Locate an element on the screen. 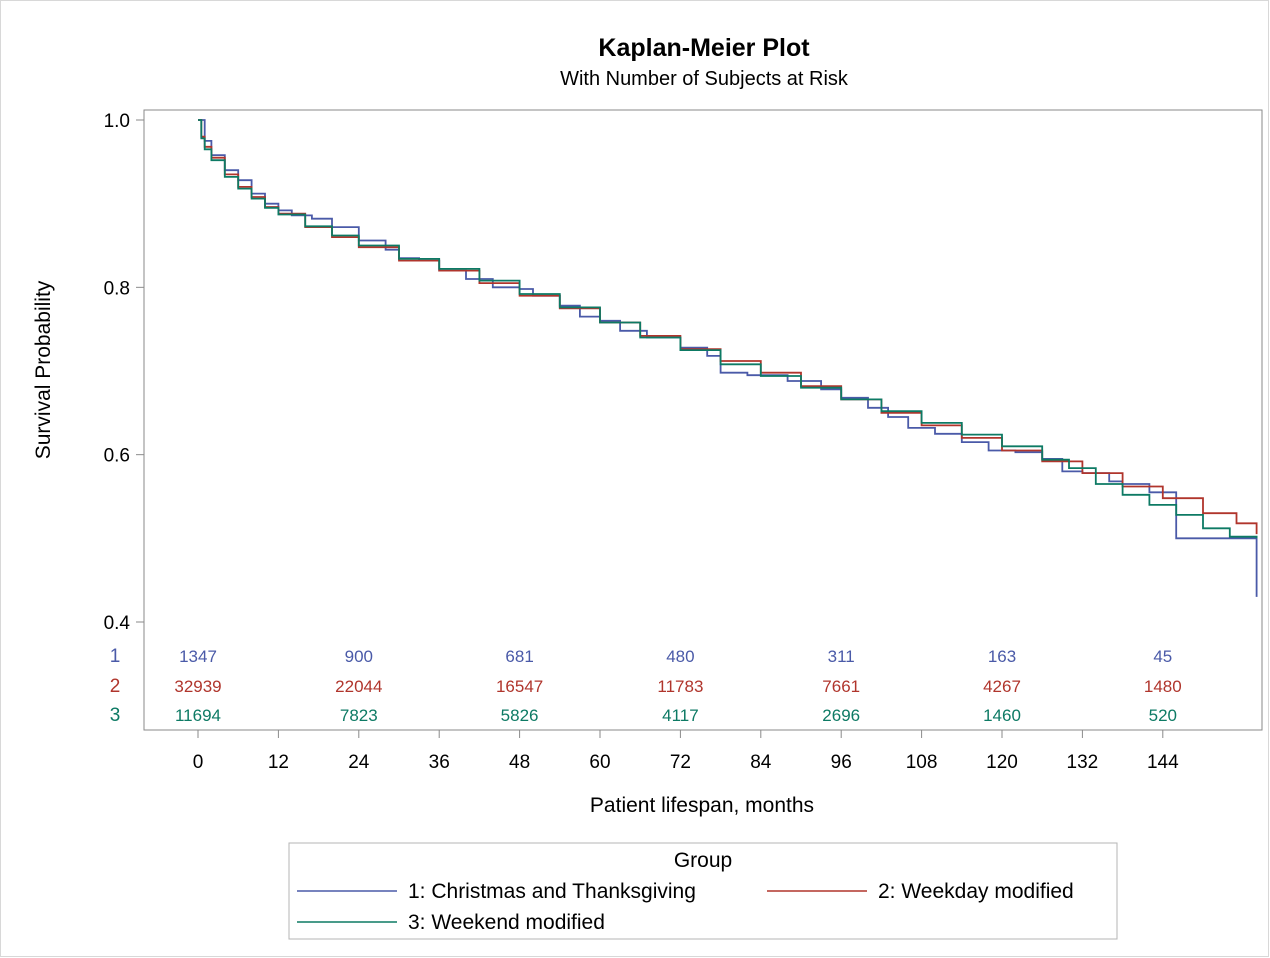 The width and height of the screenshot is (1270, 958). x-tick-label-132: 132 is located at coordinates (1083, 762).